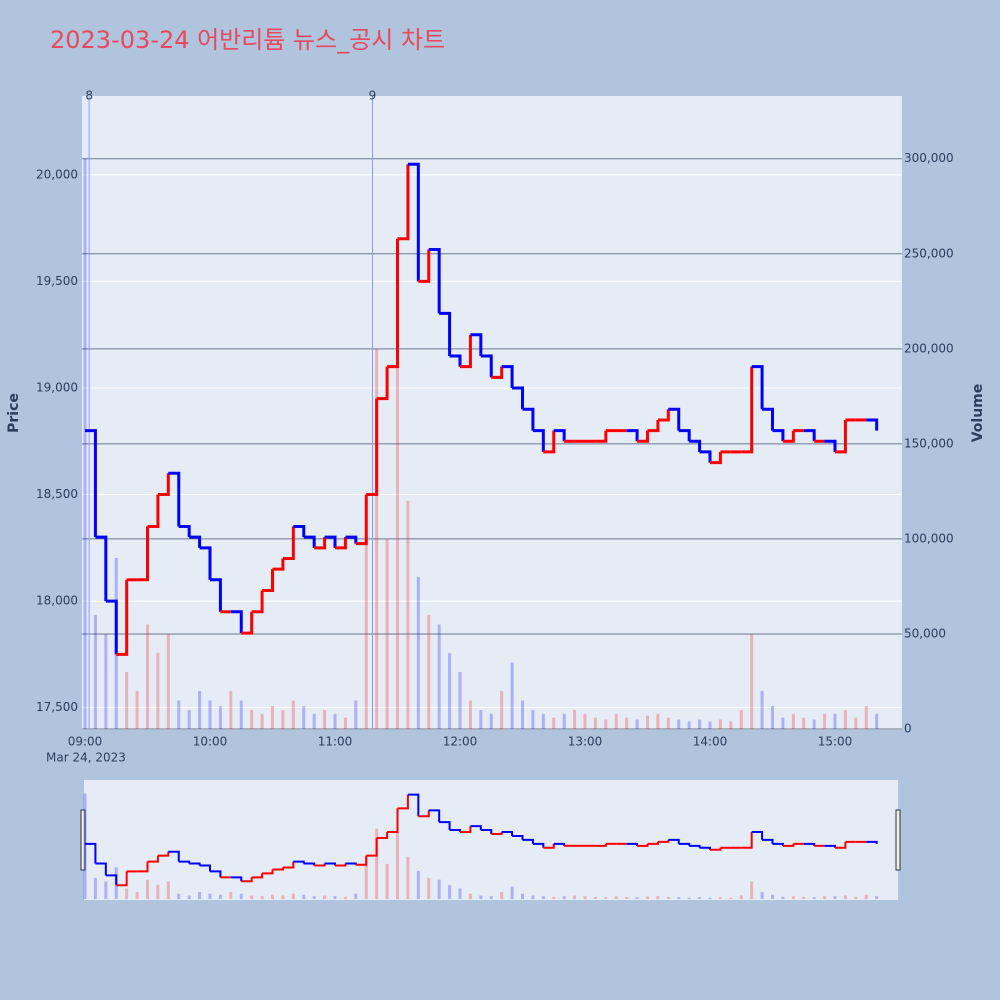 Image resolution: width=1000 pixels, height=1000 pixels. I want to click on y-tick-label: 19,500, so click(57, 281).